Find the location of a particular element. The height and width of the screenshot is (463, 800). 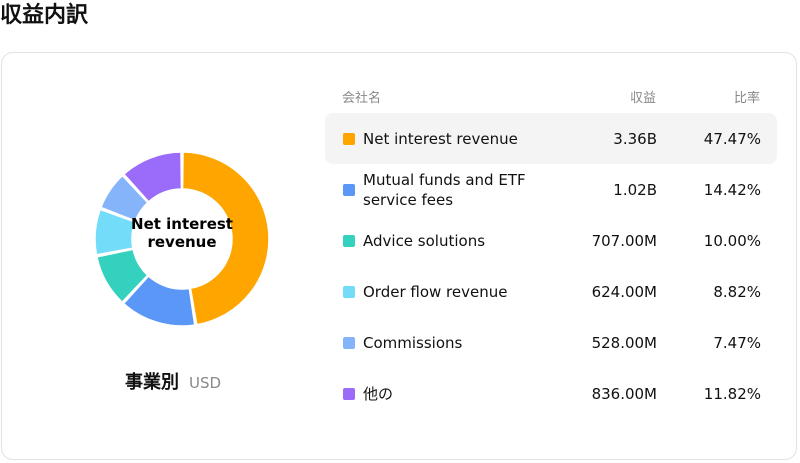

row-ratio: 8.82% is located at coordinates (737, 291).